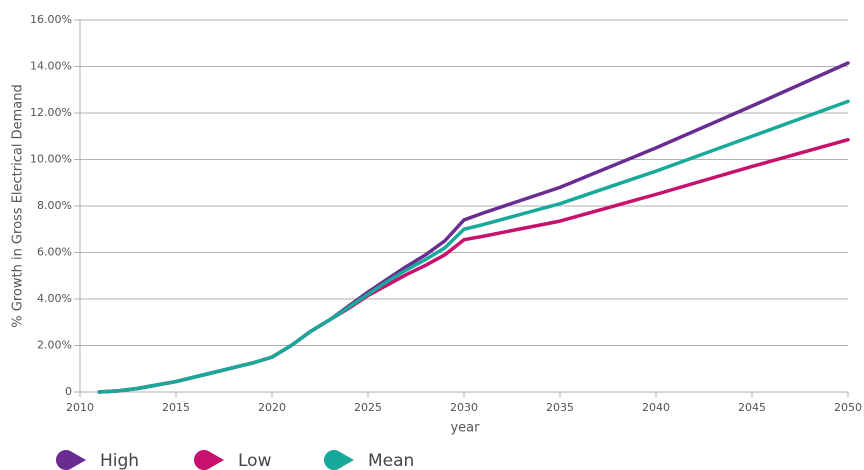 This screenshot has width=864, height=470. Describe the element at coordinates (656, 407) in the screenshot. I see `x-tick-label: 2040` at that location.